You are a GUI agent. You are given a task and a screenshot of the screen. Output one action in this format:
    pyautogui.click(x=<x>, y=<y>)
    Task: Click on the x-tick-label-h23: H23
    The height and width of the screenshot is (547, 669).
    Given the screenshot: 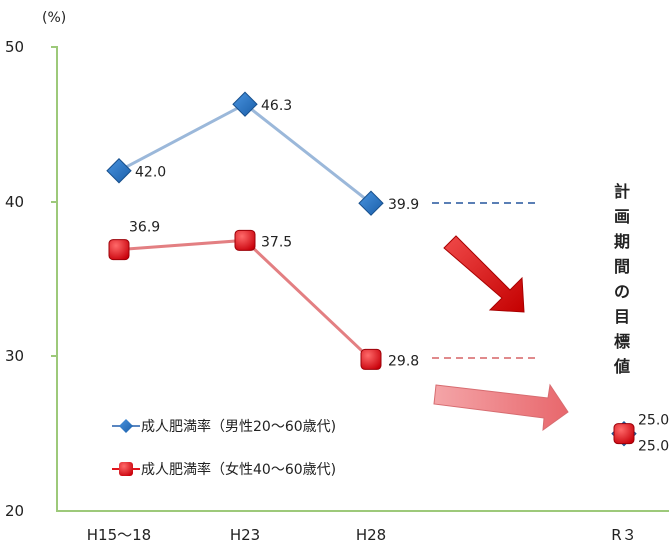 What is the action you would take?
    pyautogui.click(x=245, y=535)
    